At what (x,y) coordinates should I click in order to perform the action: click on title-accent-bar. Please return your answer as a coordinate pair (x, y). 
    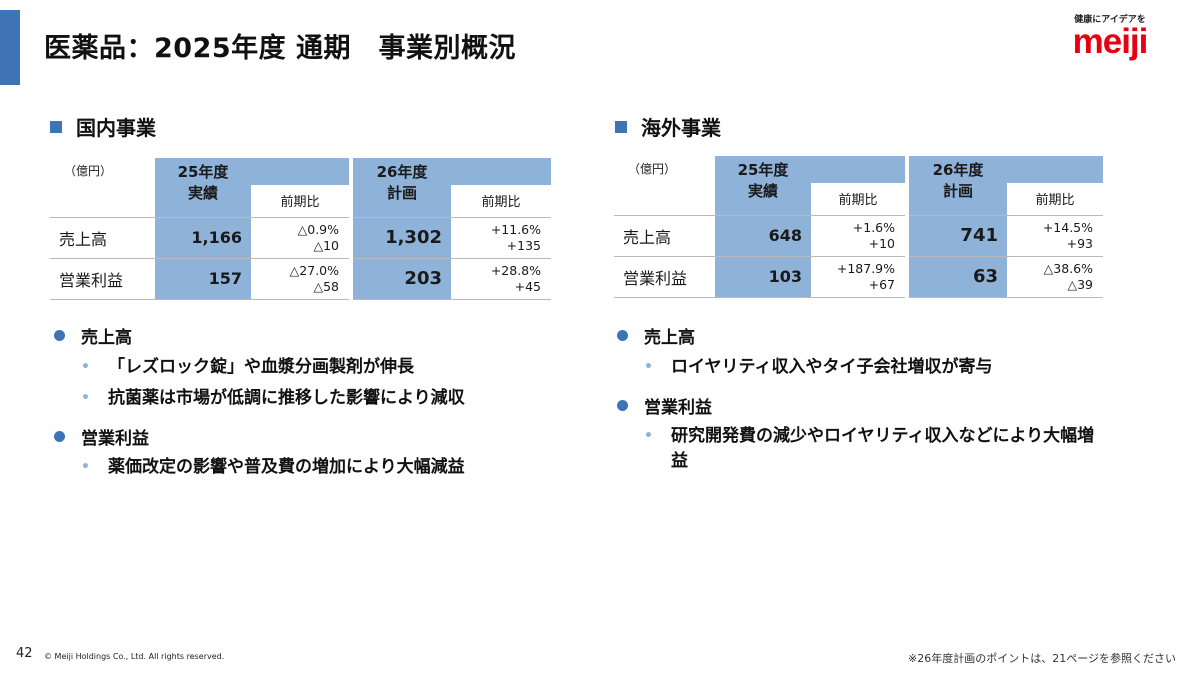
    Looking at the image, I should click on (10, 47).